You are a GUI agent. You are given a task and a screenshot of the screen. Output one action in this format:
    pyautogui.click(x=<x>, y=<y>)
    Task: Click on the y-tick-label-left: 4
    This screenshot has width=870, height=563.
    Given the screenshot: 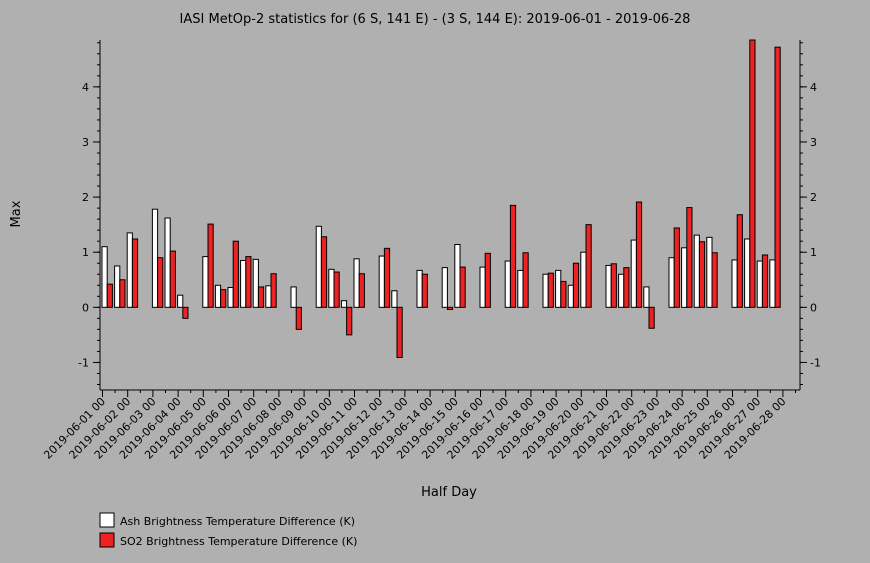 What is the action you would take?
    pyautogui.click(x=85, y=87)
    